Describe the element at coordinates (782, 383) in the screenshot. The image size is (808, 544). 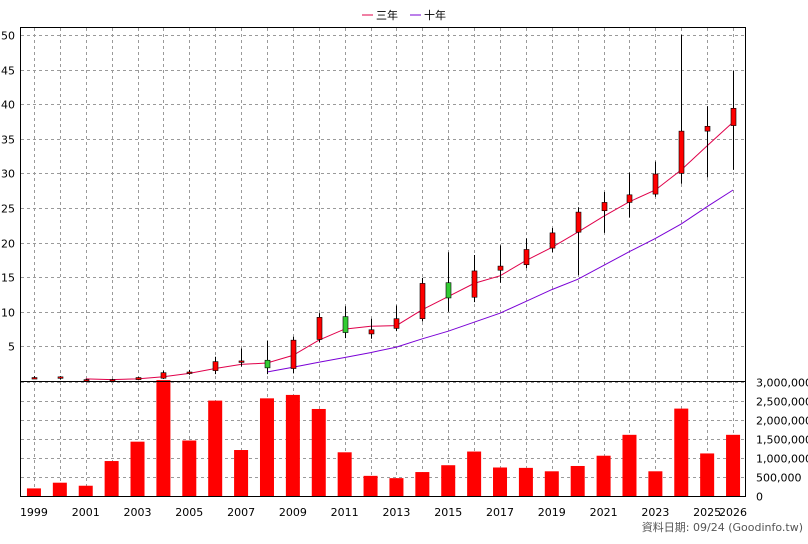
I see `volume-y-tick-label: 3,000,000` at that location.